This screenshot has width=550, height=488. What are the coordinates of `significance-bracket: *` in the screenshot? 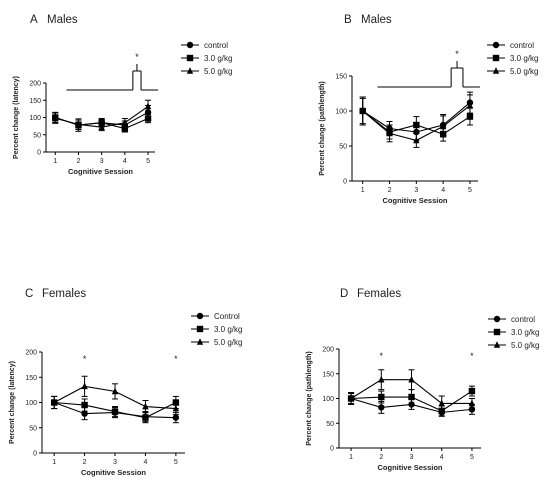 It's located at (112, 71).